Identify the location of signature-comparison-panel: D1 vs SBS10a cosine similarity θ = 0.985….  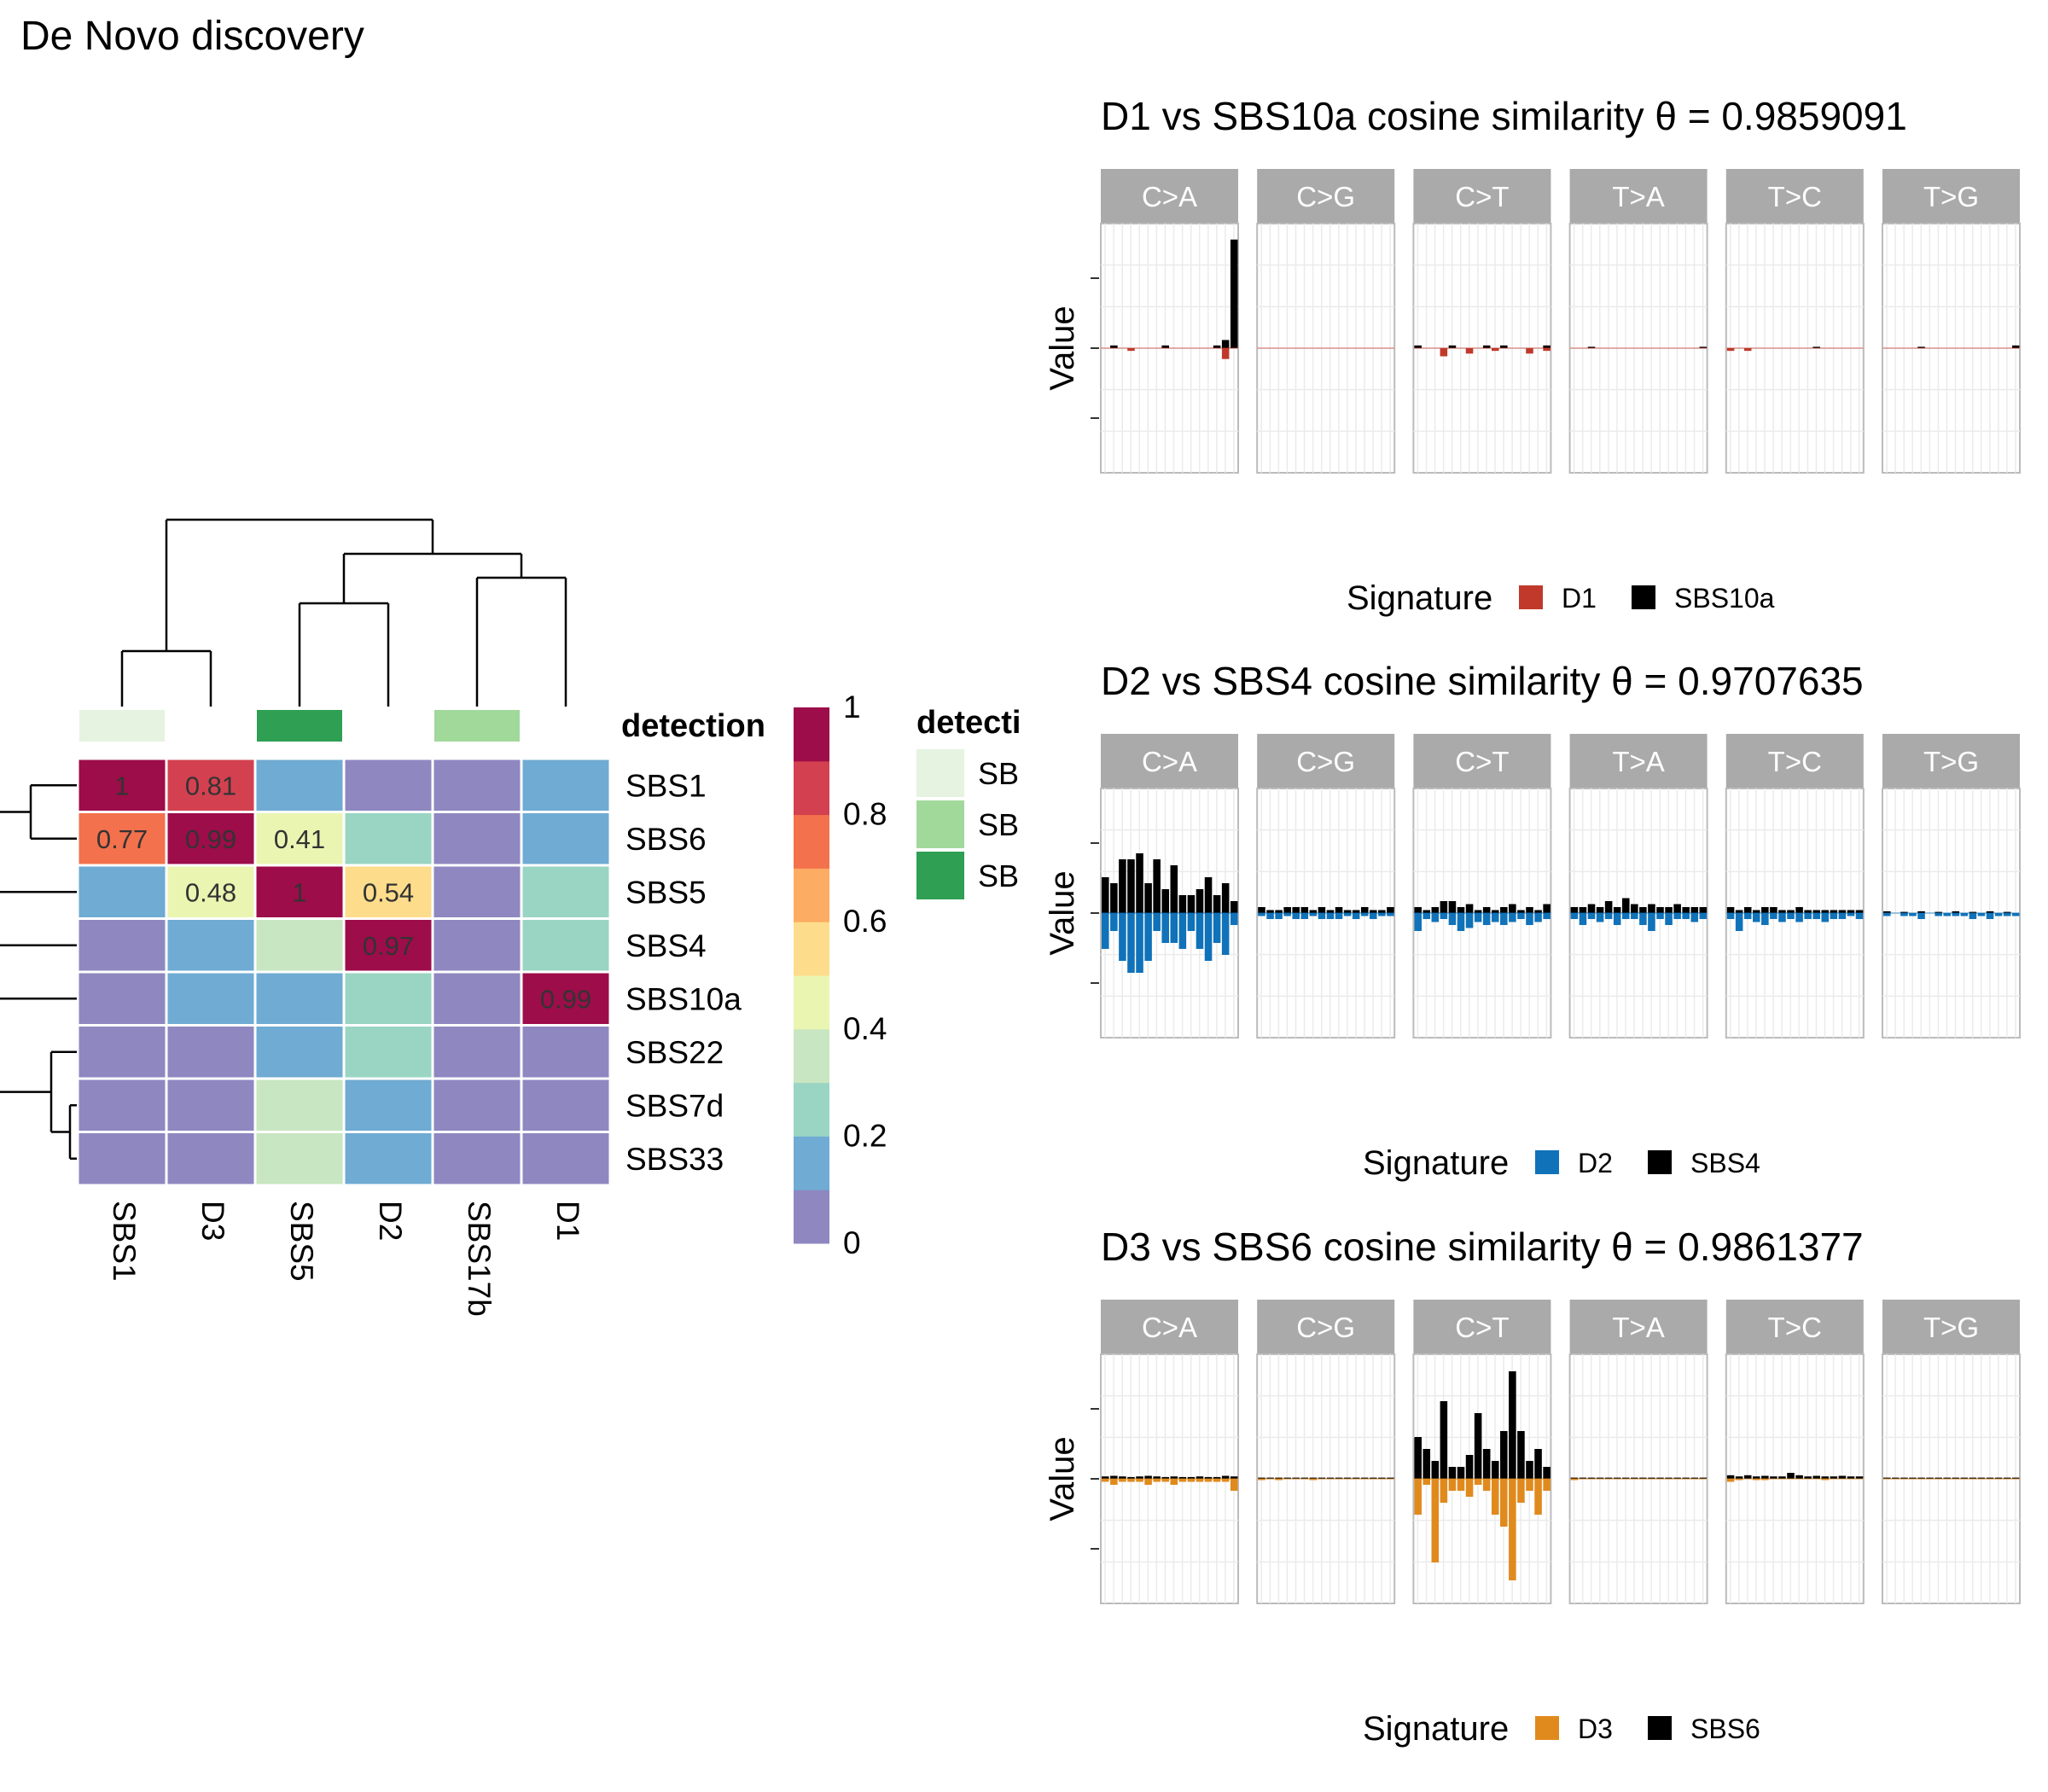
(1532, 355).